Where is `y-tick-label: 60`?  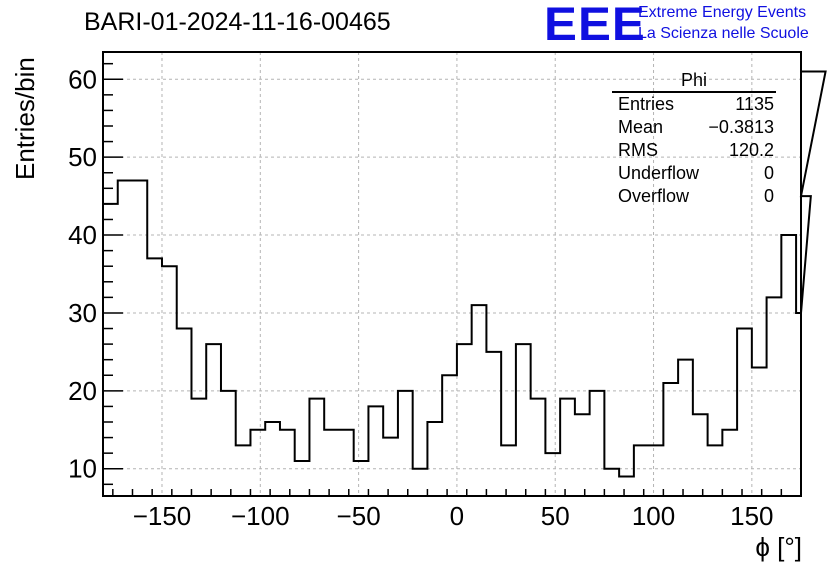 y-tick-label: 60 is located at coordinates (82, 79).